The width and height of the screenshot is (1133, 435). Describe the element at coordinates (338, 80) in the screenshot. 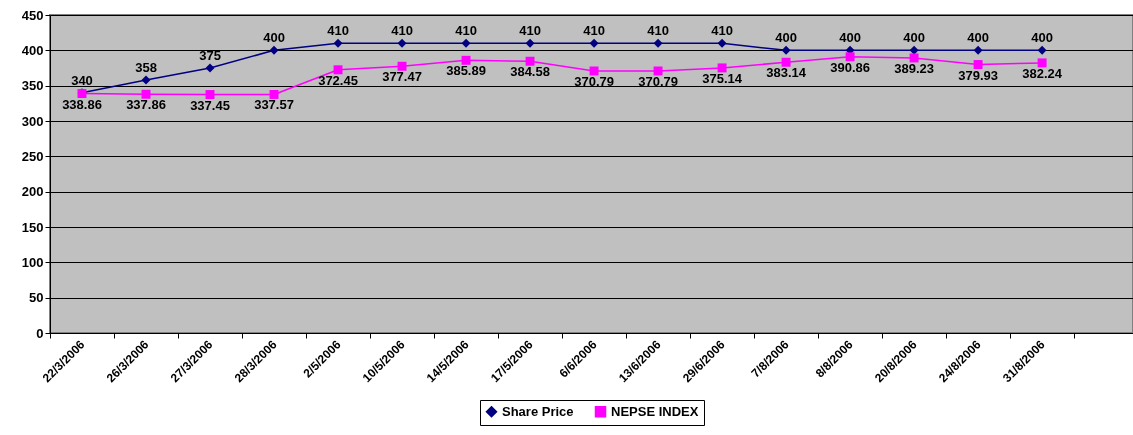

I see `data-label: 372.45` at that location.